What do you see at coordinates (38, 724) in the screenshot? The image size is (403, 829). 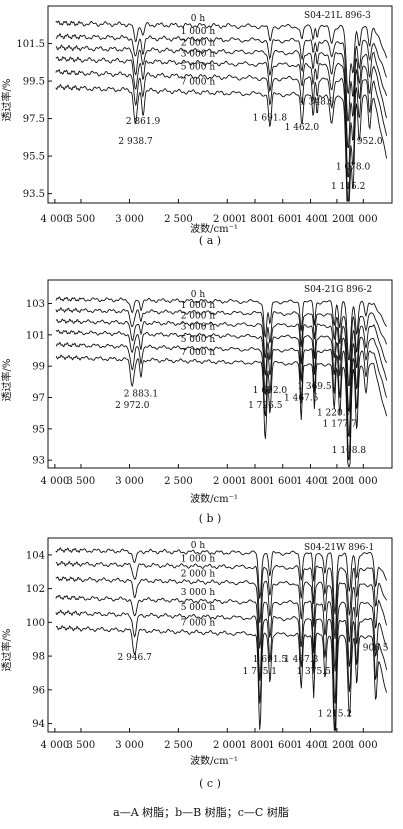 I see `y-tick-label: 94` at bounding box center [38, 724].